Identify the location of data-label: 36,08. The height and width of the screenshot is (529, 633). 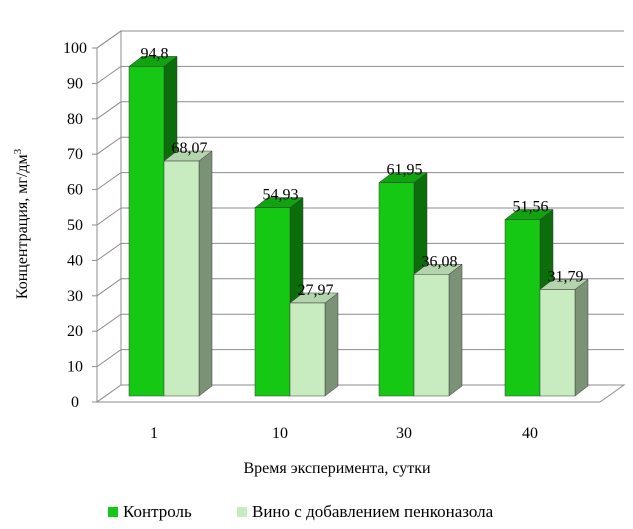
(440, 261).